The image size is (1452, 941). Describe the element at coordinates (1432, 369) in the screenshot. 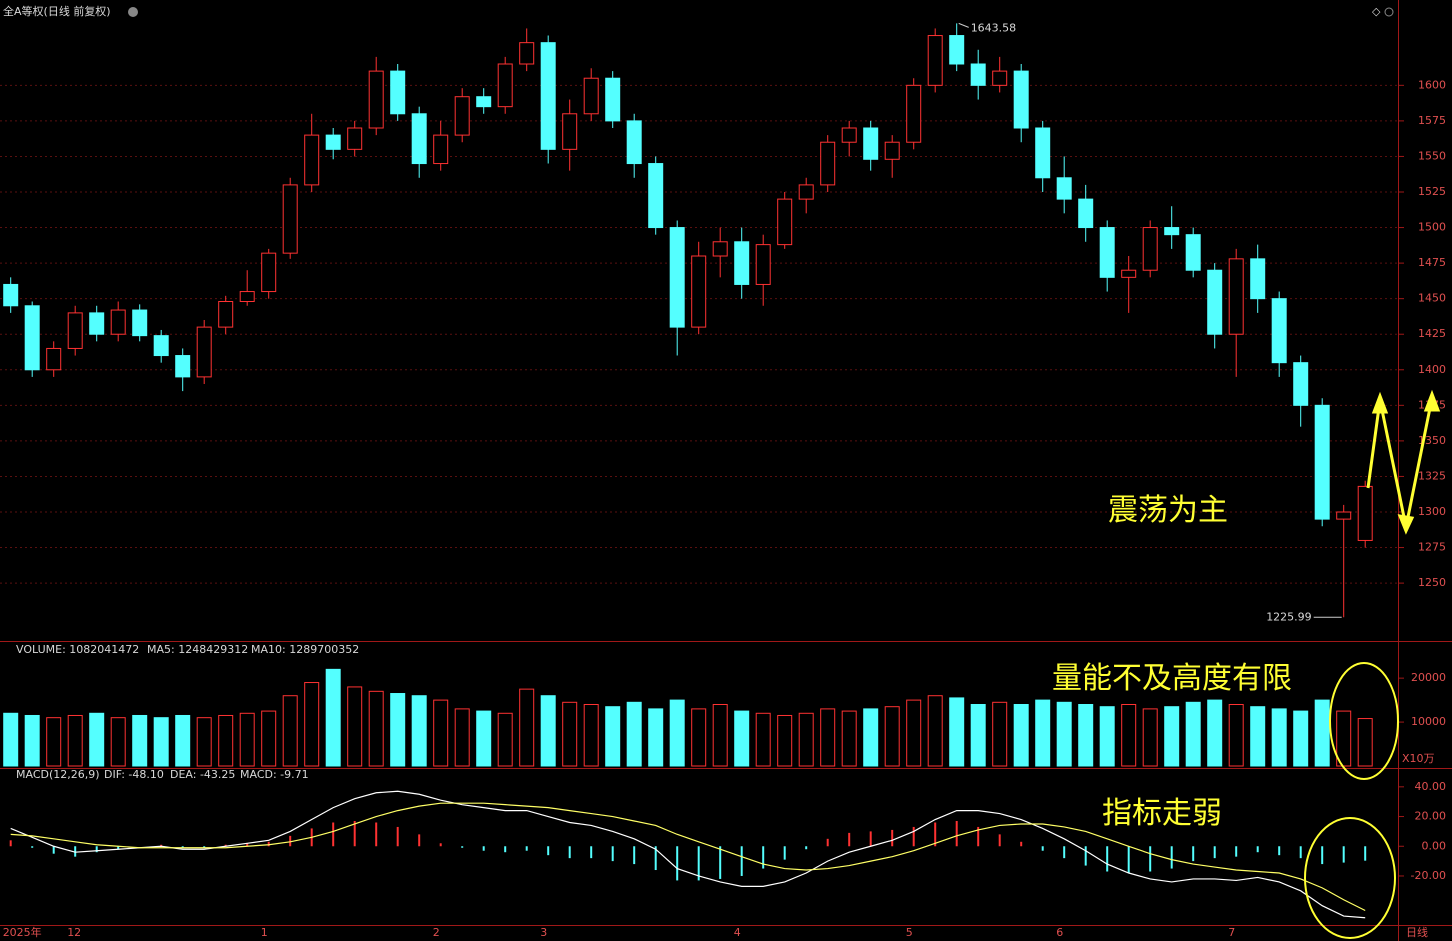

I see `y-tick-label: 1400` at that location.